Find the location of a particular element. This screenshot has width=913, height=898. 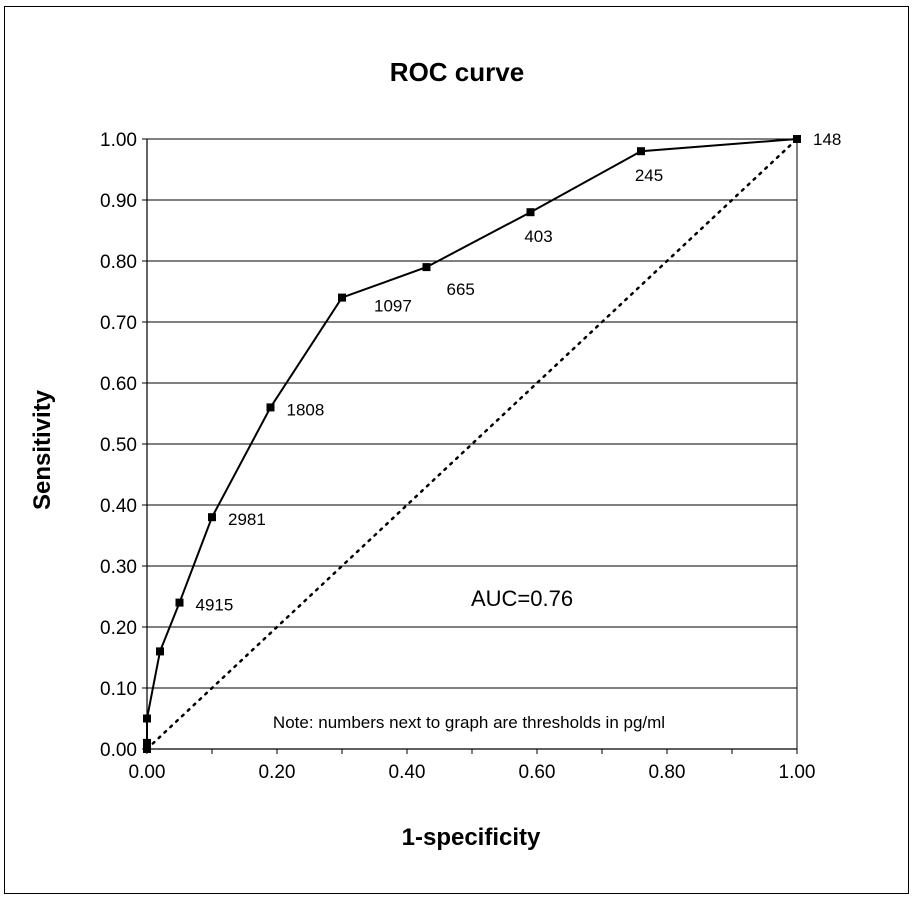

x-axis-title: 1-specificity is located at coordinates (471, 837).